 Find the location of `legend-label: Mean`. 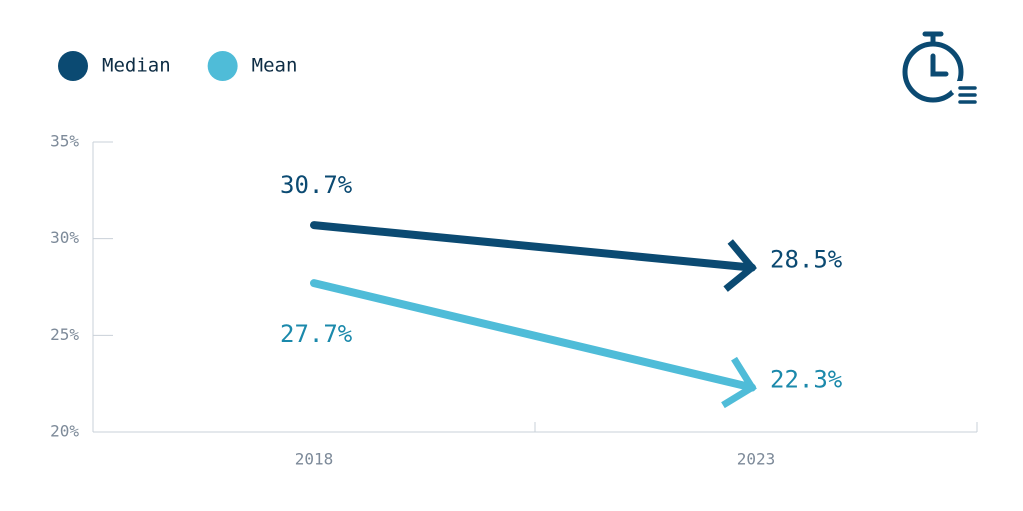

legend-label: Mean is located at coordinates (275, 66).